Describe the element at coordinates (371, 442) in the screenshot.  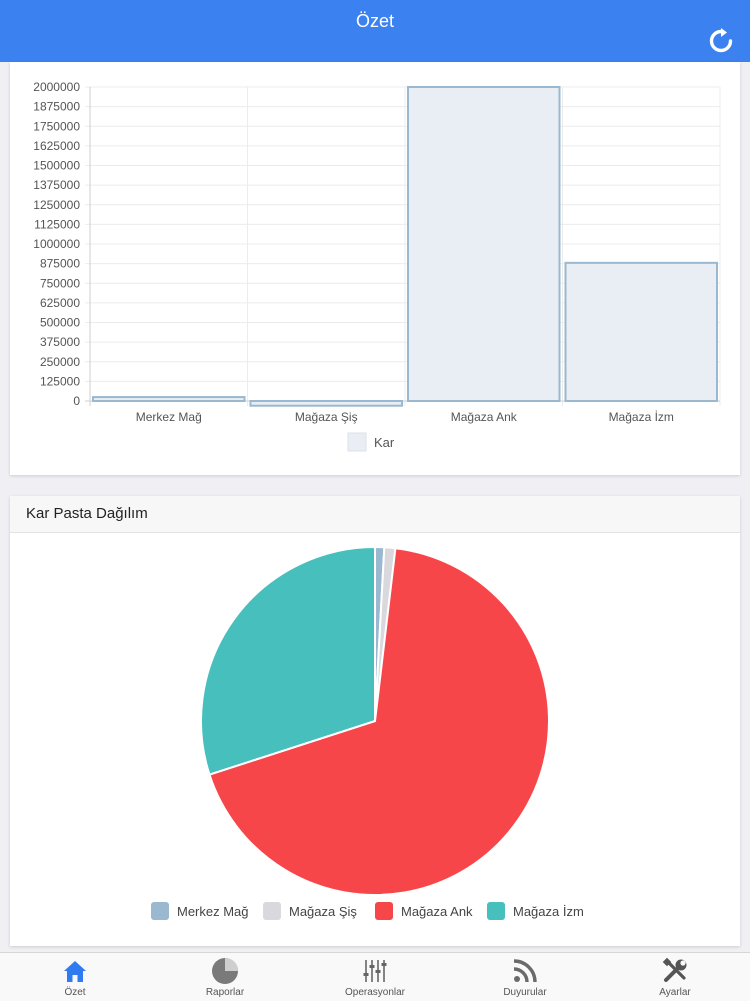
I see `legend-item: Kar` at that location.